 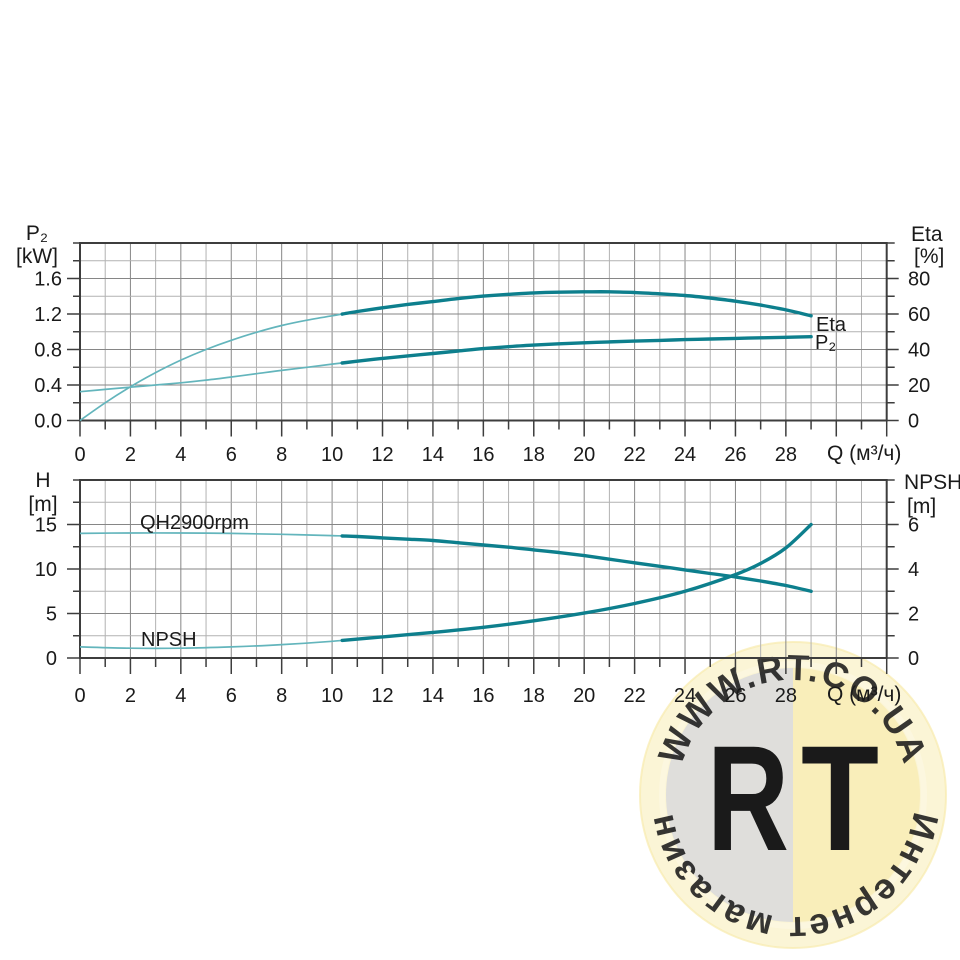 I want to click on watermark-ring, so click(x=793, y=795).